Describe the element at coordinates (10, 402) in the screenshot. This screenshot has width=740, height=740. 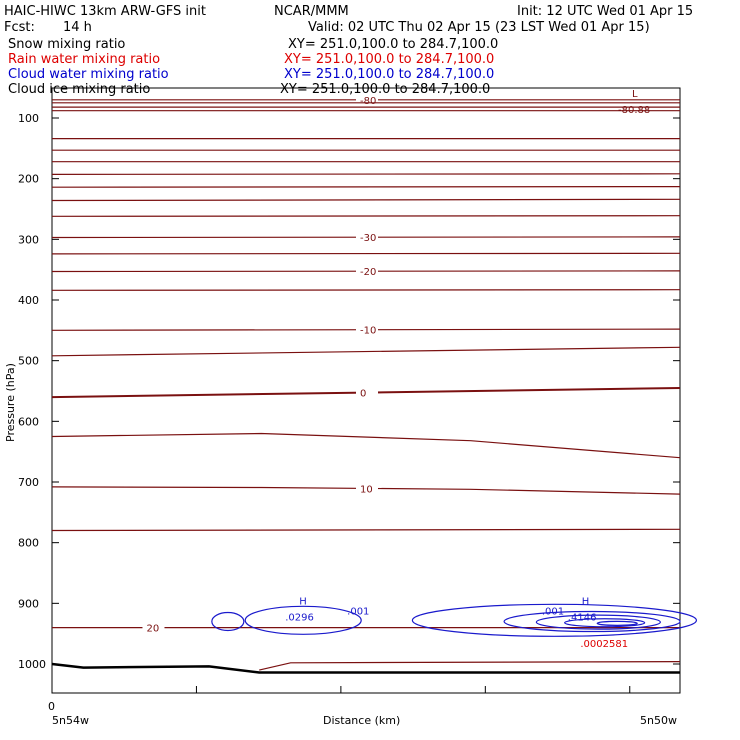
I see `y-axis-label: Pressure (hPa)` at that location.